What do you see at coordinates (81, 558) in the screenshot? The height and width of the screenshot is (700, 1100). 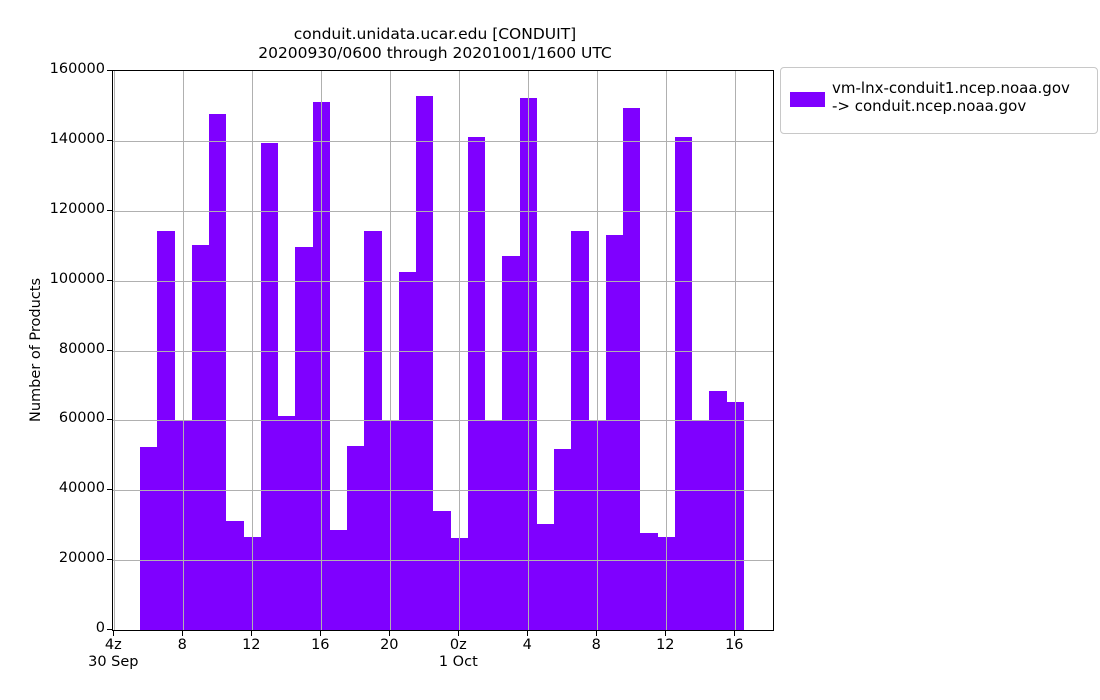 I see `y-tick-label: 20000` at bounding box center [81, 558].